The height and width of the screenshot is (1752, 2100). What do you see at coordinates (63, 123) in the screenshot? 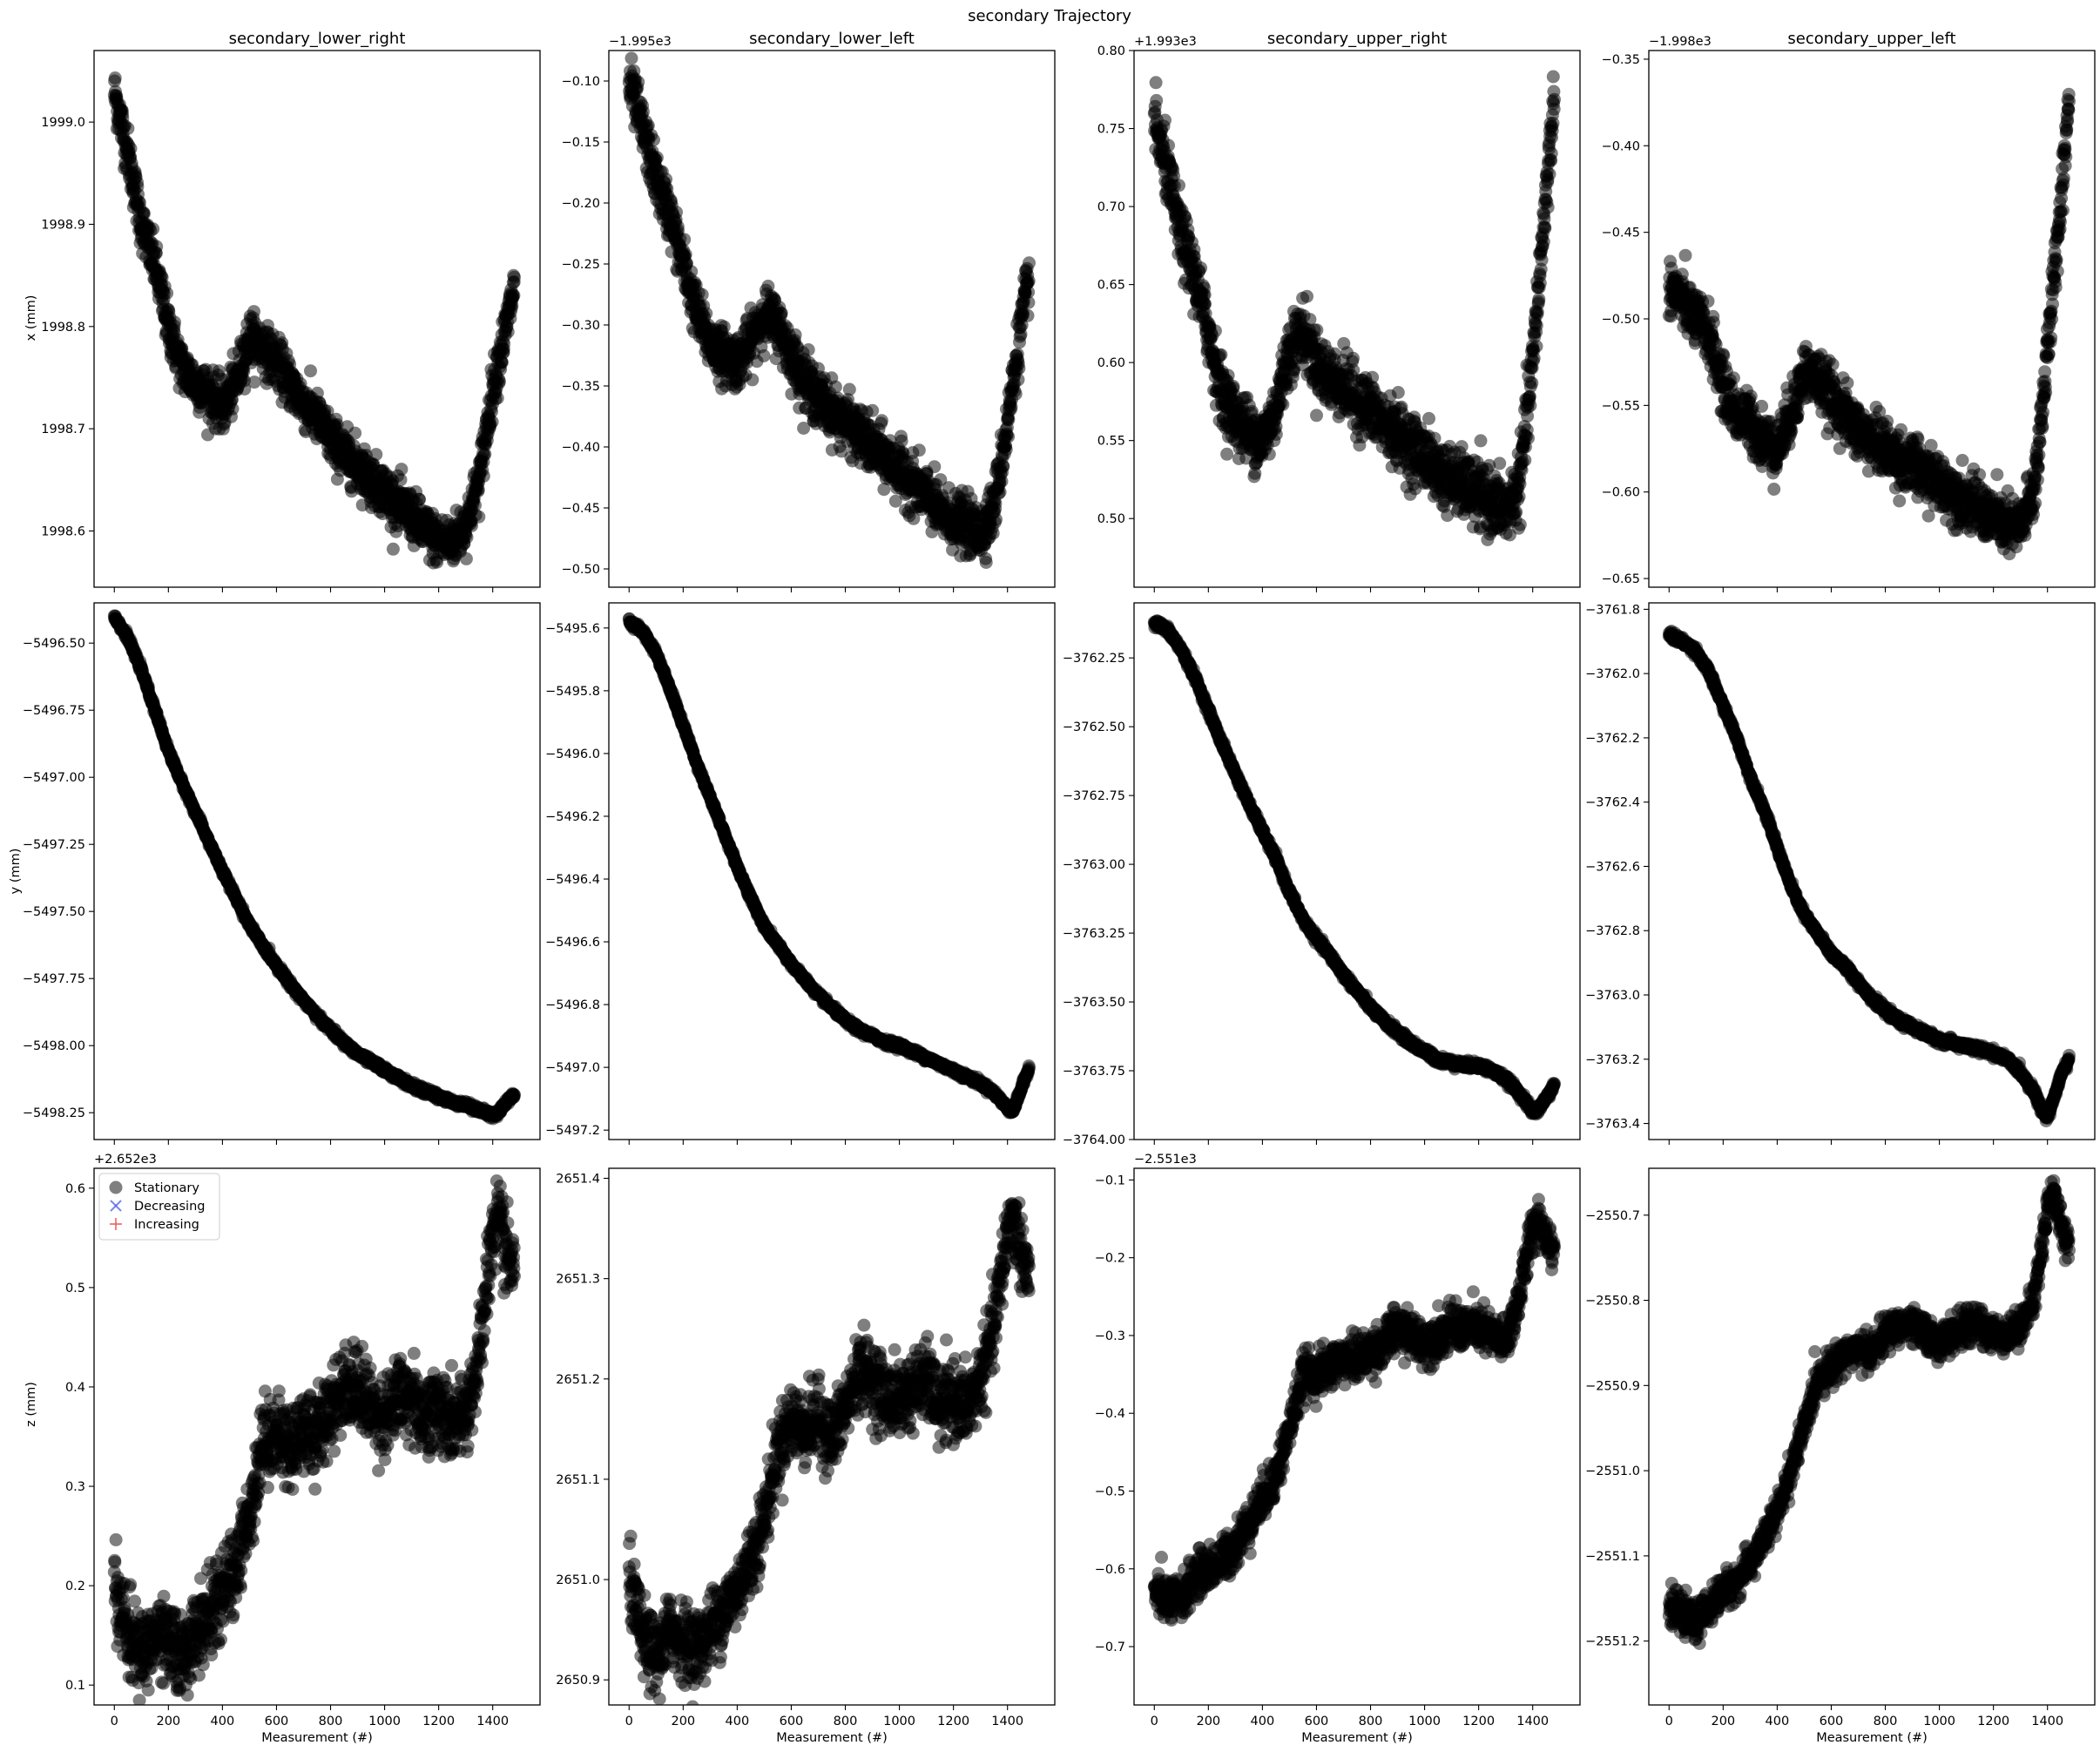
I see `y-tick-label: 1999.0` at bounding box center [63, 123].